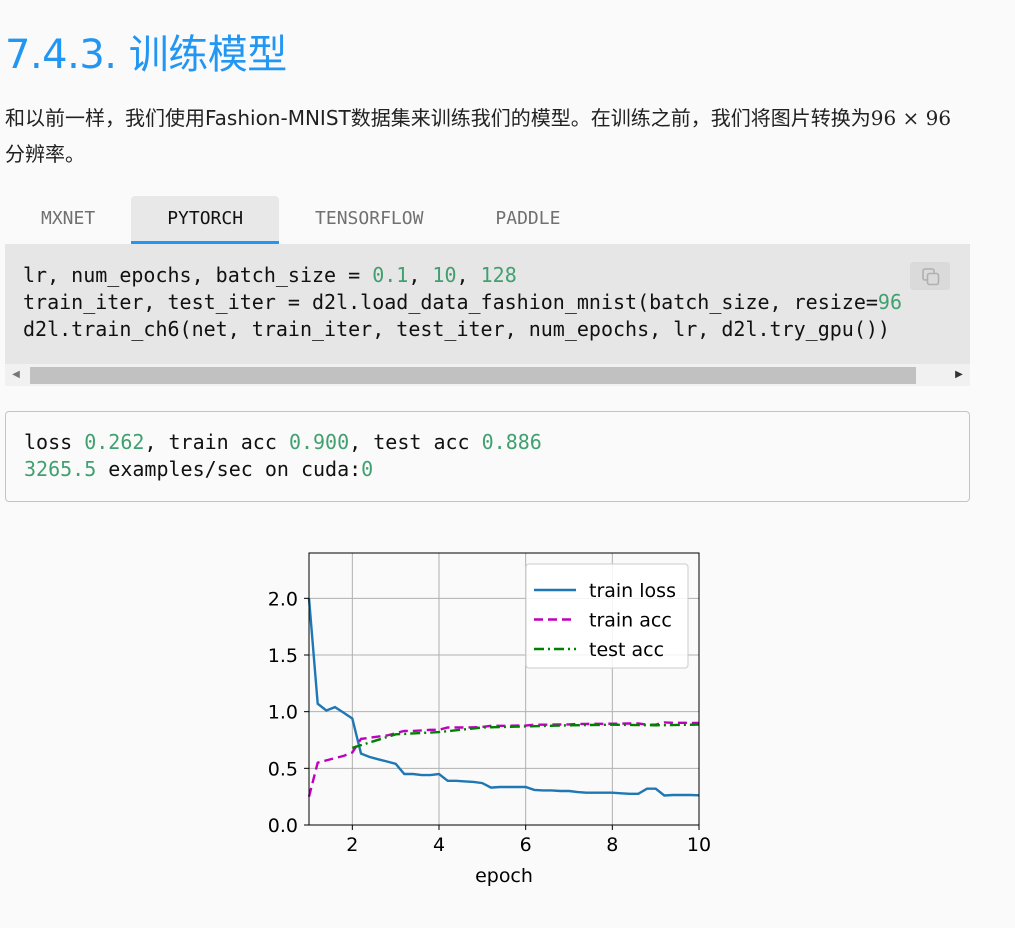 This screenshot has height=928, width=1015. I want to click on copy-icon, so click(931, 277).